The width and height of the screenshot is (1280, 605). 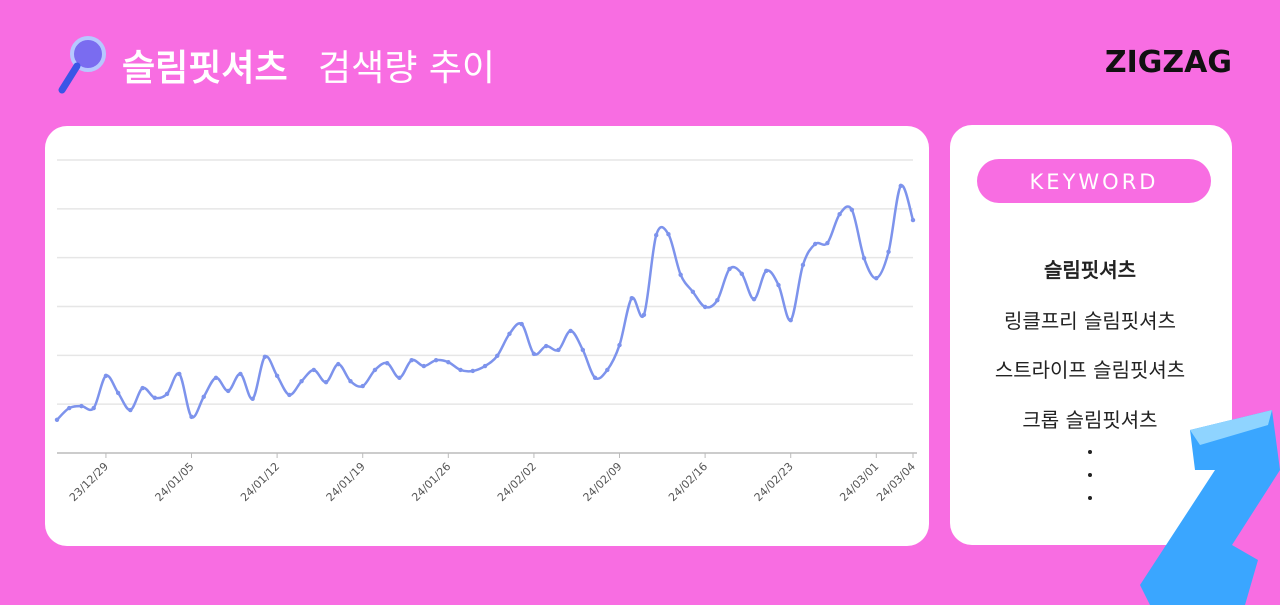 I want to click on keyword-label: KEYWORD, so click(x=1094, y=182).